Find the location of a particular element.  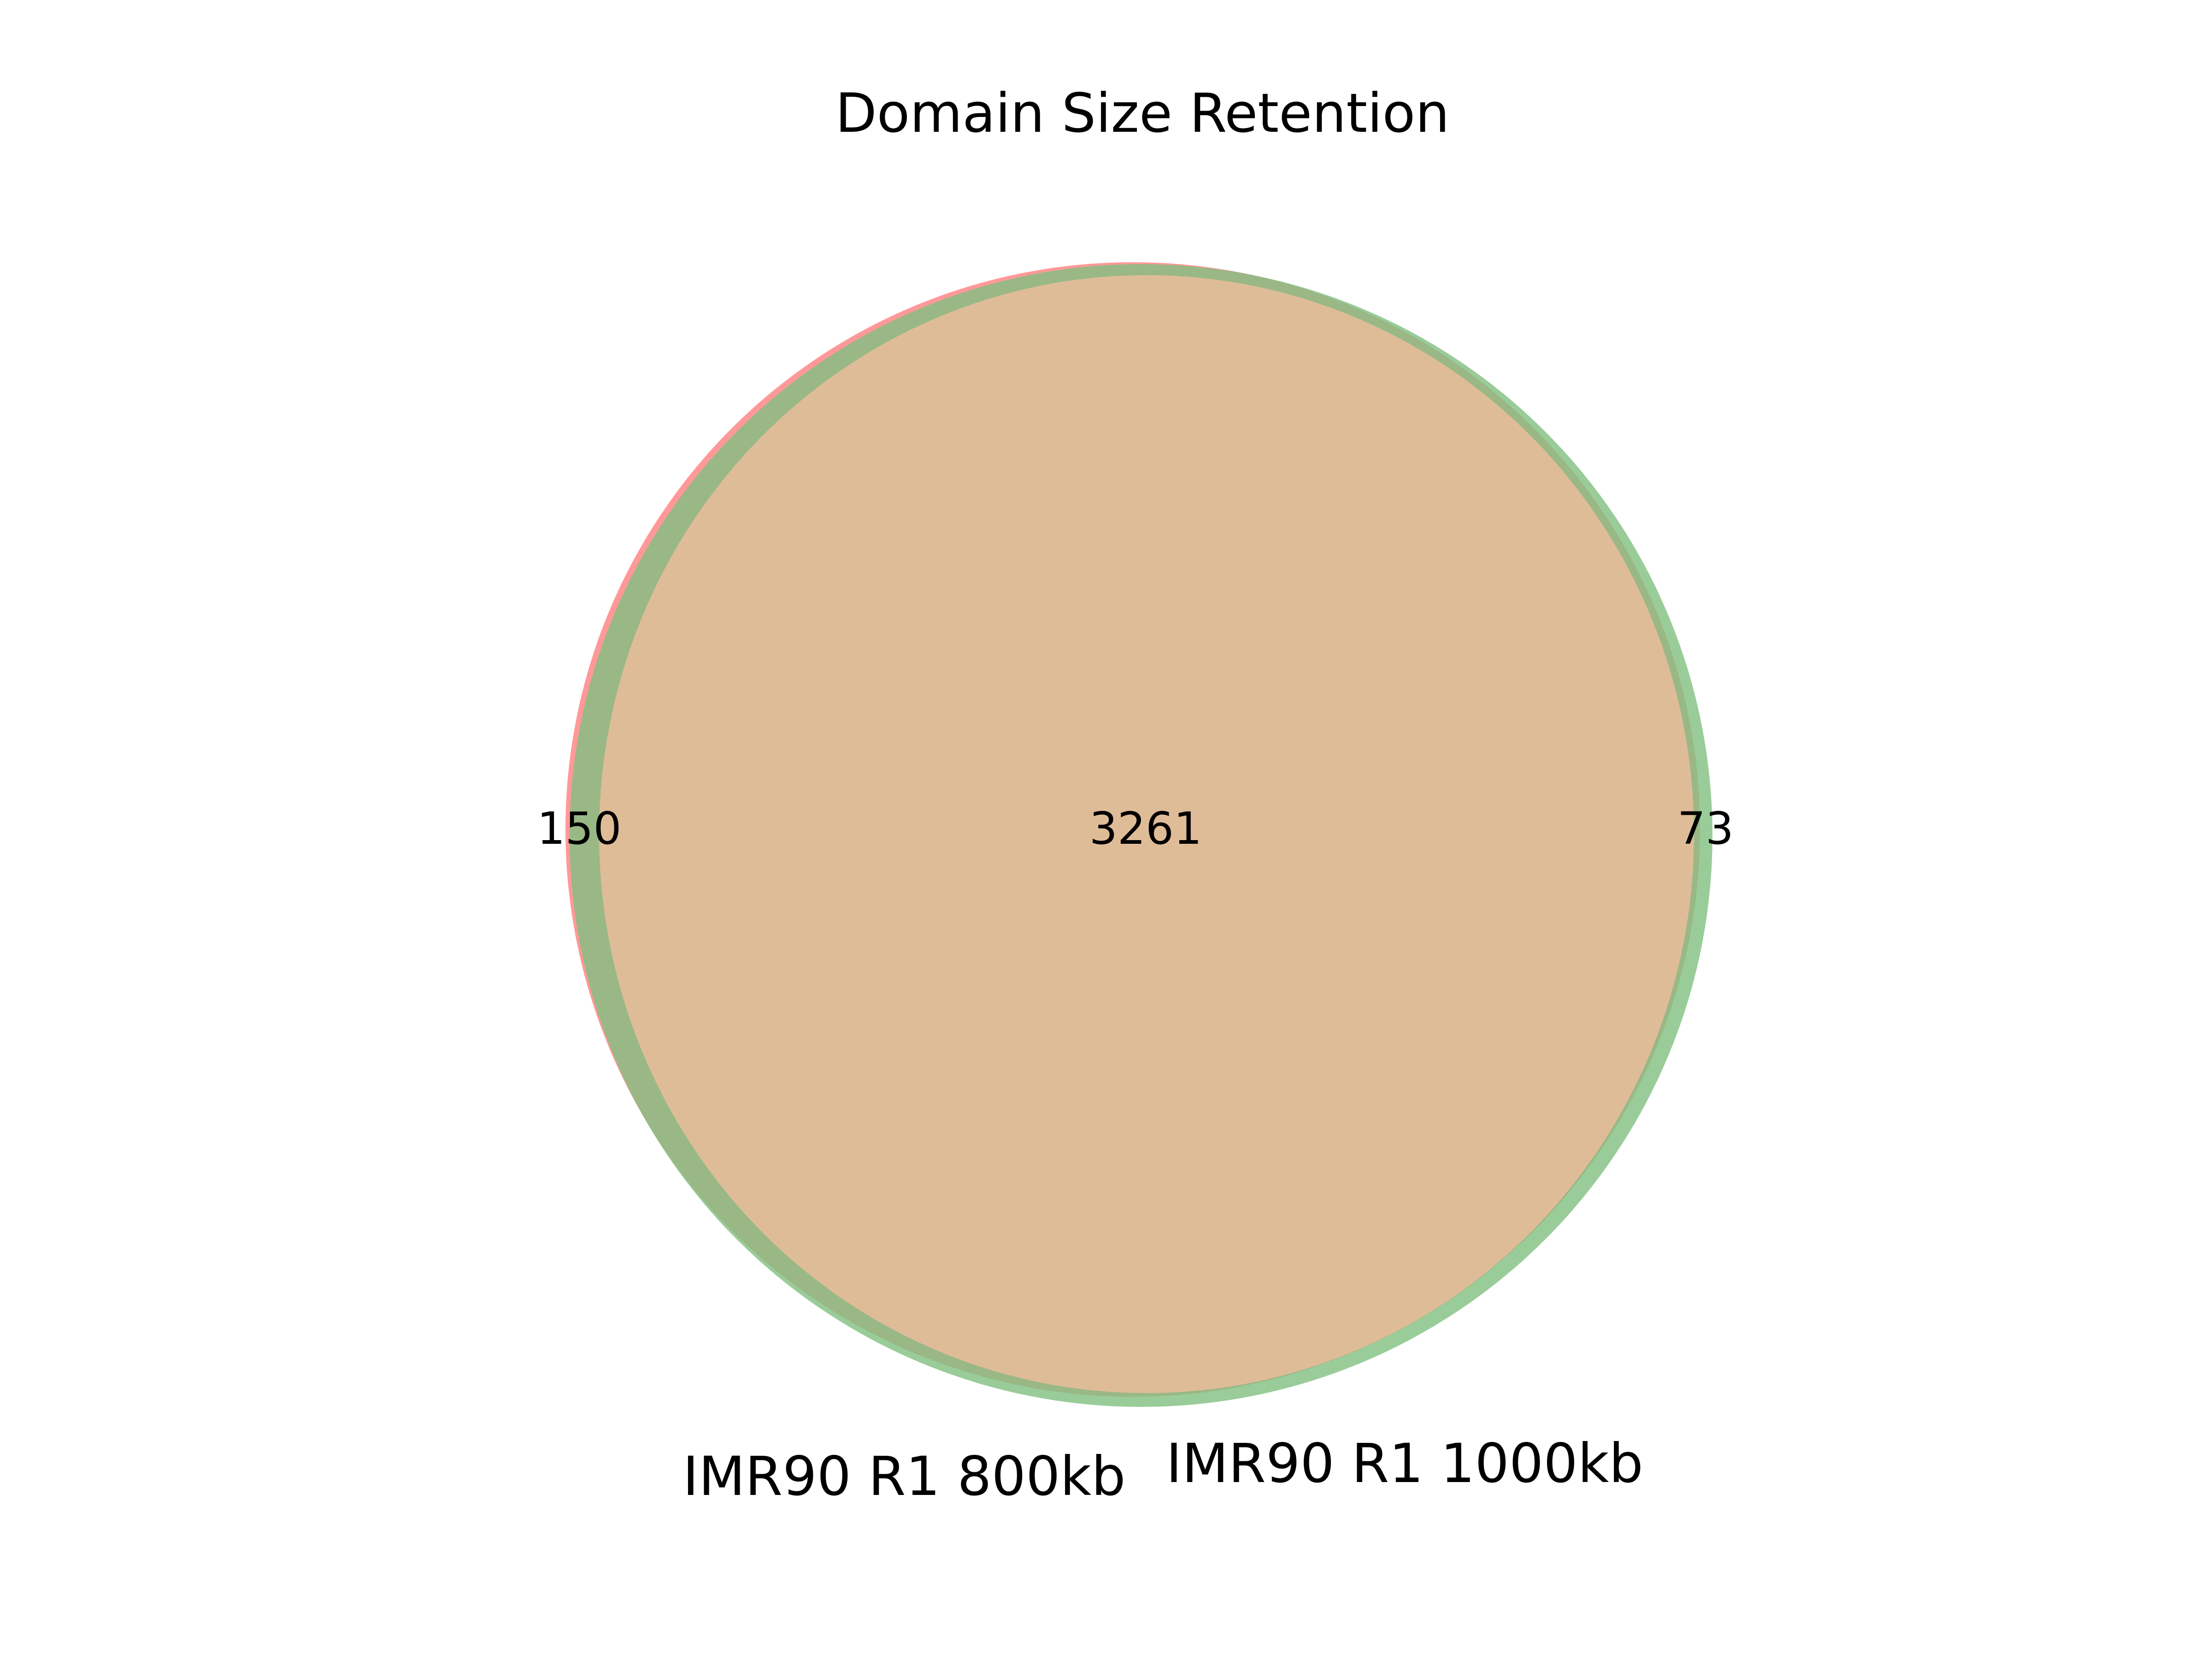

region-count-800kb-only: 150 is located at coordinates (579, 828).